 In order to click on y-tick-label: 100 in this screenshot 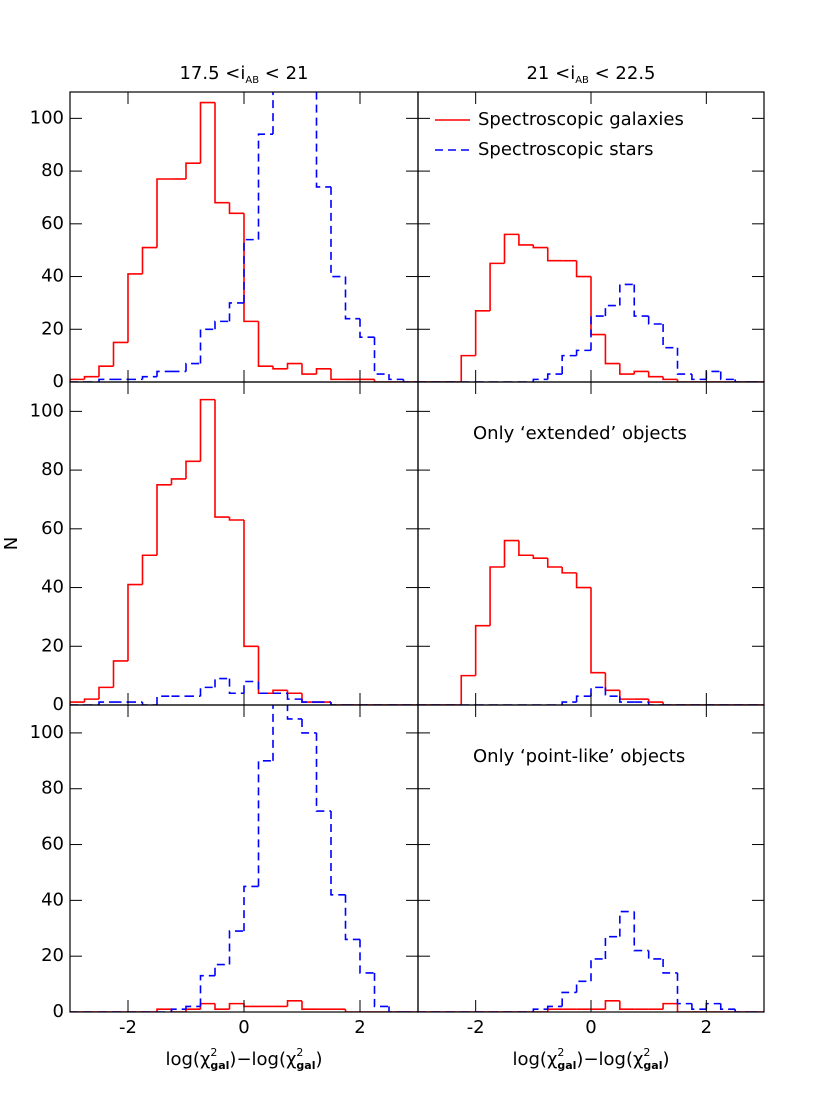, I will do `click(47, 410)`.